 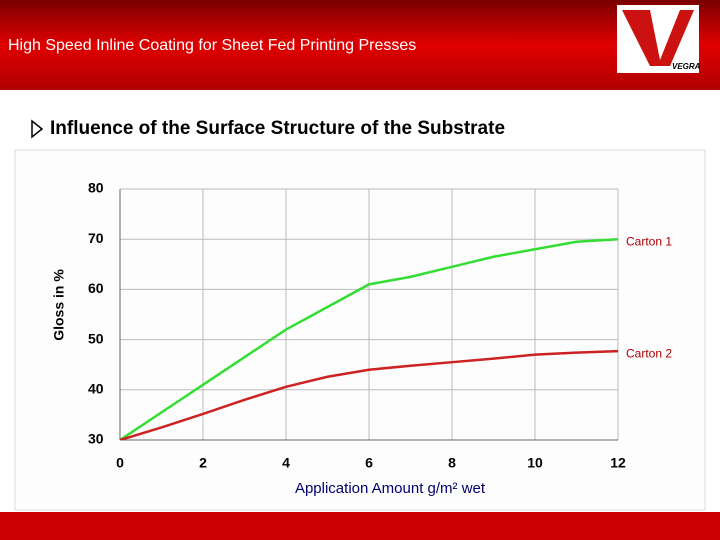 What do you see at coordinates (120, 463) in the screenshot?
I see `x-tick-label: 0` at bounding box center [120, 463].